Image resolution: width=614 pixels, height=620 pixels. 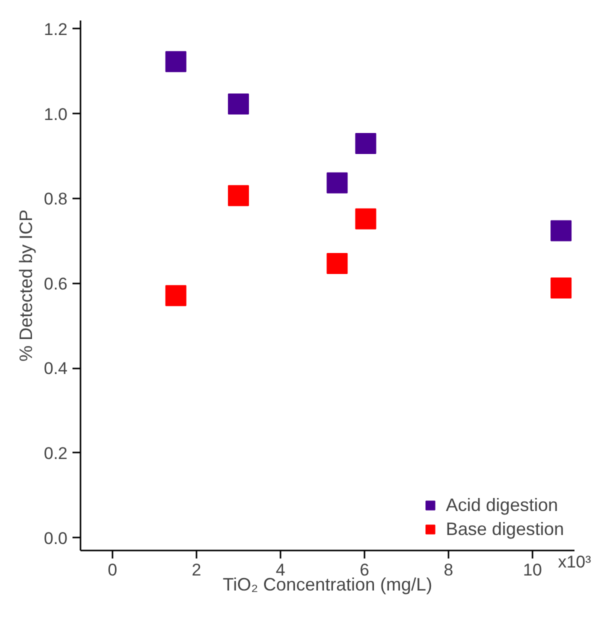 I want to click on y-tick-label: 1.2, so click(x=56, y=29).